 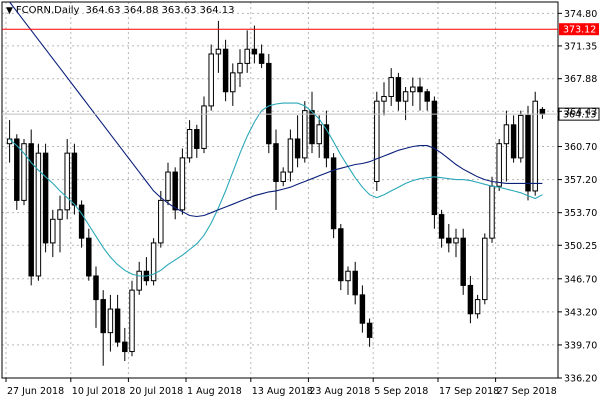 I want to click on quote-open: 364.63, so click(x=103, y=10).